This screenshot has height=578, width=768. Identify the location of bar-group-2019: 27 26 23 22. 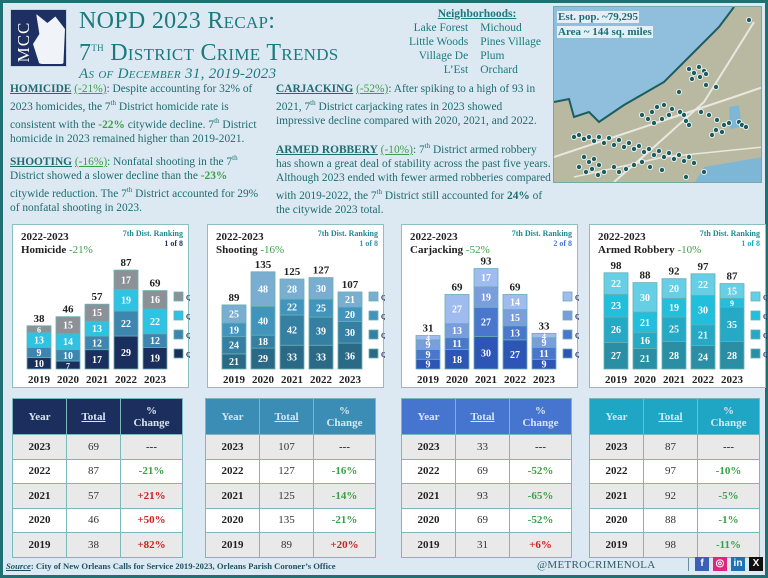
(616, 321).